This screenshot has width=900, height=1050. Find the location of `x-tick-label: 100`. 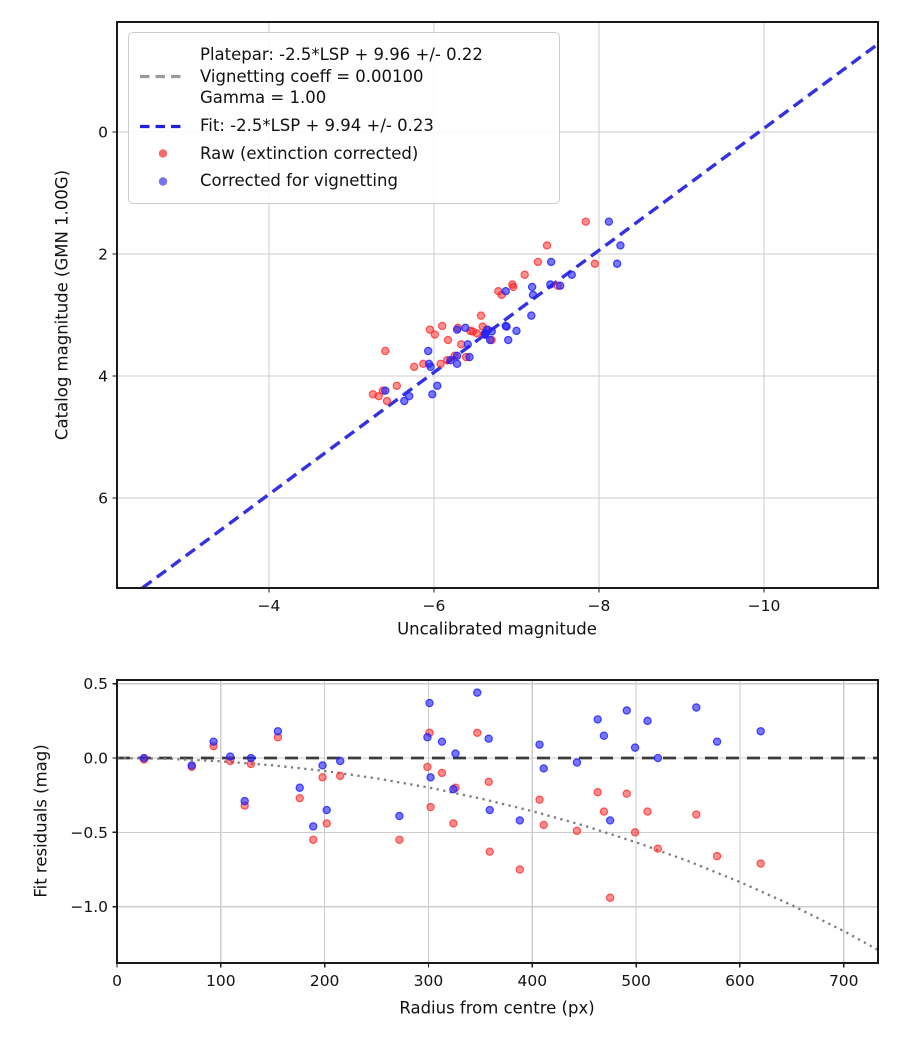

x-tick-label: 100 is located at coordinates (221, 981).